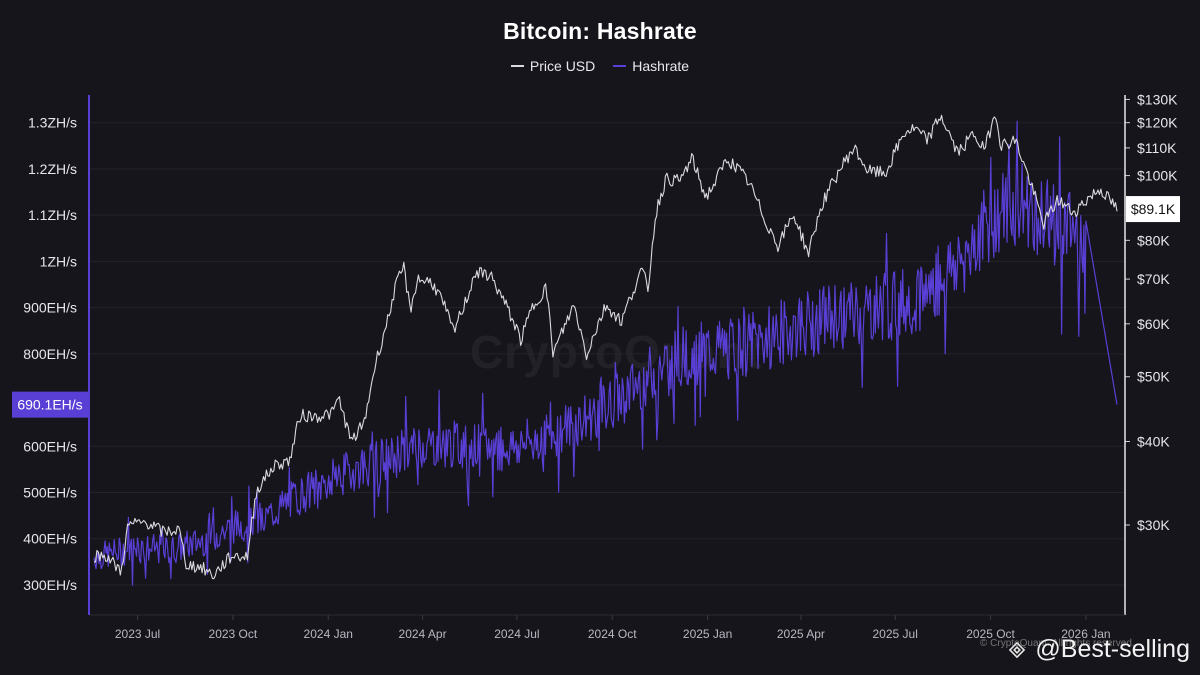 This screenshot has height=675, width=1200. I want to click on legend-swatch-price, so click(517, 66).